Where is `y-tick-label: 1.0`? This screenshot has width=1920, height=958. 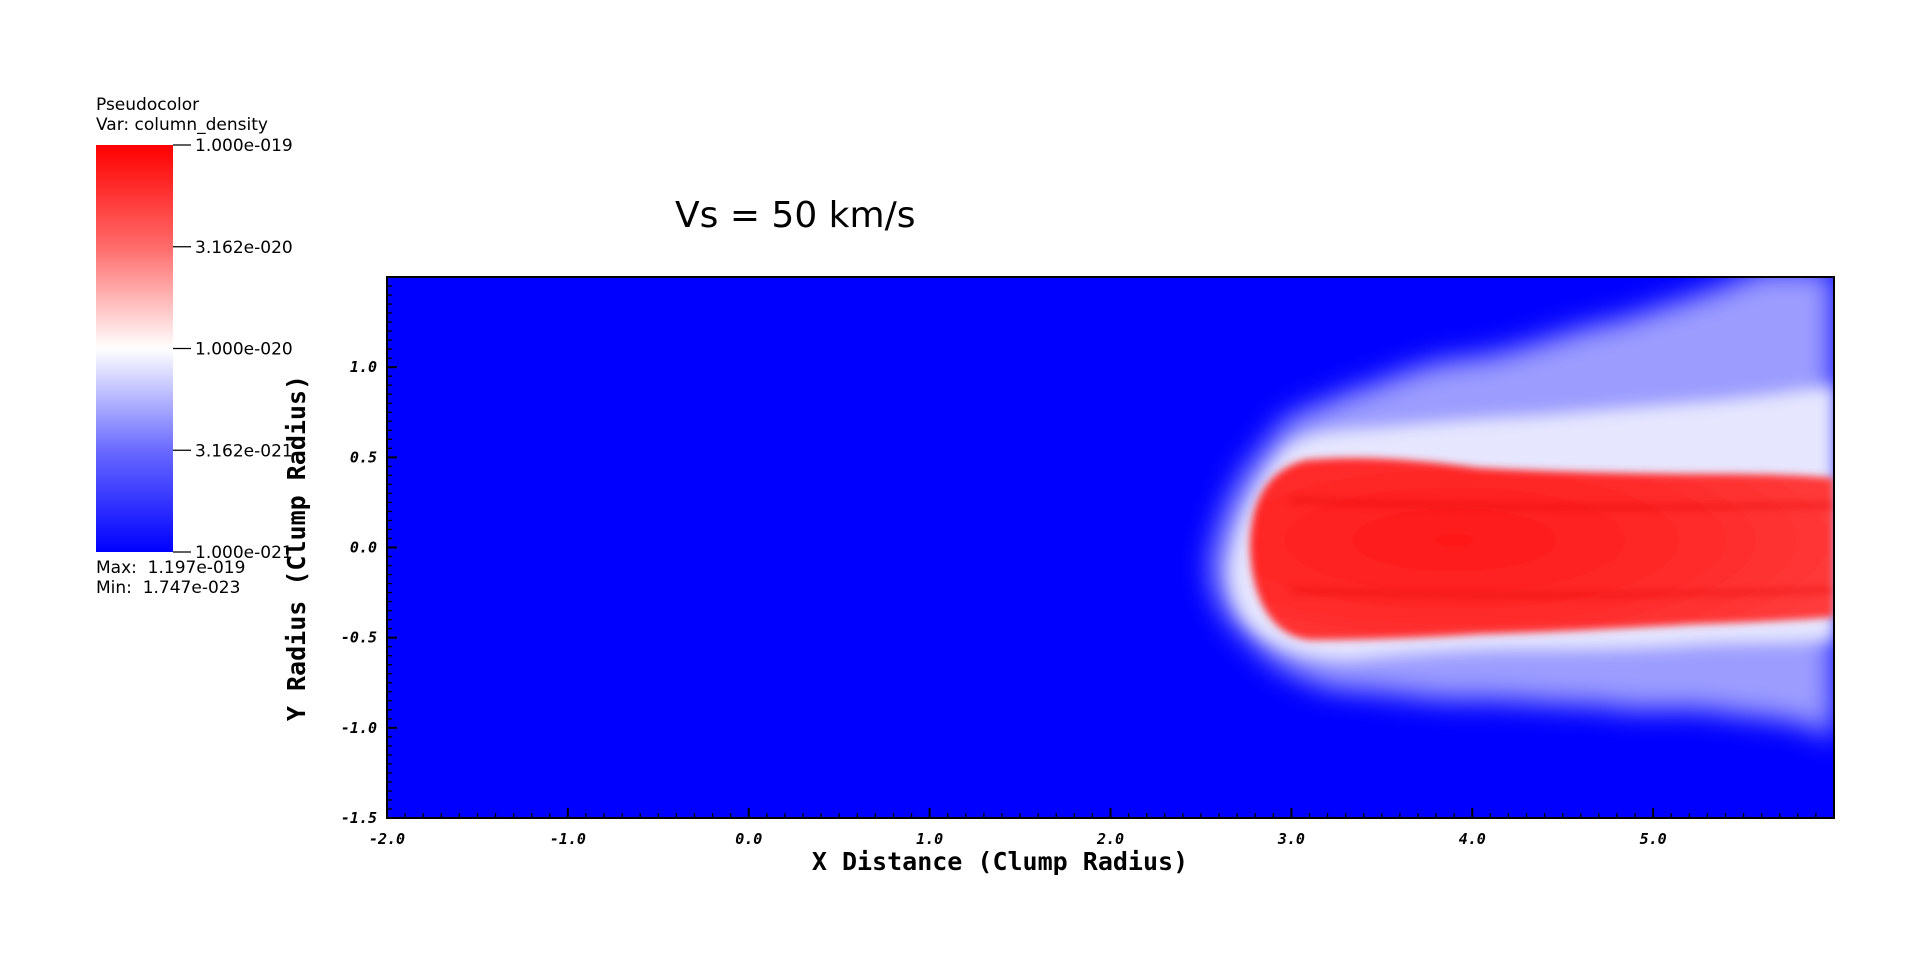 y-tick-label: 1.0 is located at coordinates (363, 367).